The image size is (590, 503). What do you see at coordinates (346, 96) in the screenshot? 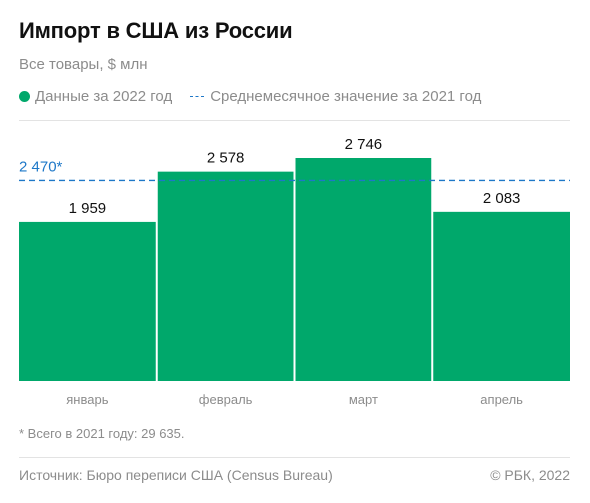
I see `legend-label-average: Среднемесячное значение за 2021 год` at bounding box center [346, 96].